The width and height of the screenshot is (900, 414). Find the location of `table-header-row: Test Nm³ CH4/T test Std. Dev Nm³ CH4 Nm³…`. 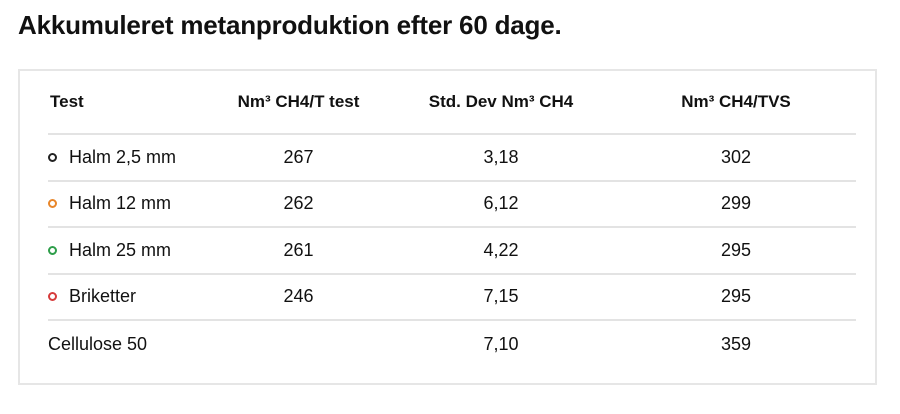

table-header-row: Test Nm³ CH4/T test Std. Dev Nm³ CH4 Nm³… is located at coordinates (452, 103).